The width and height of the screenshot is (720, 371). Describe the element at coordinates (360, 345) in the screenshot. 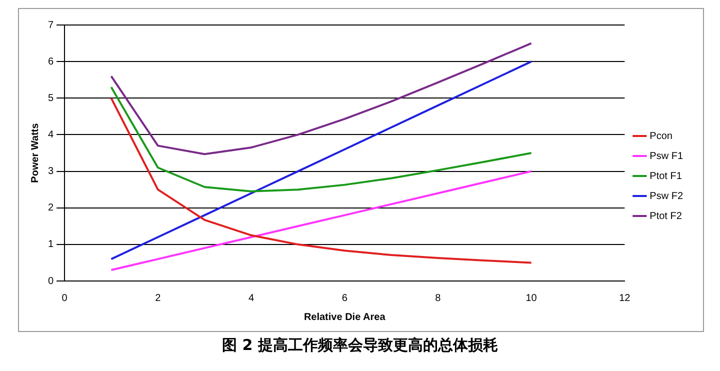

I see `caption: 图 2 提高工作频率会导致更高的总体损耗` at that location.